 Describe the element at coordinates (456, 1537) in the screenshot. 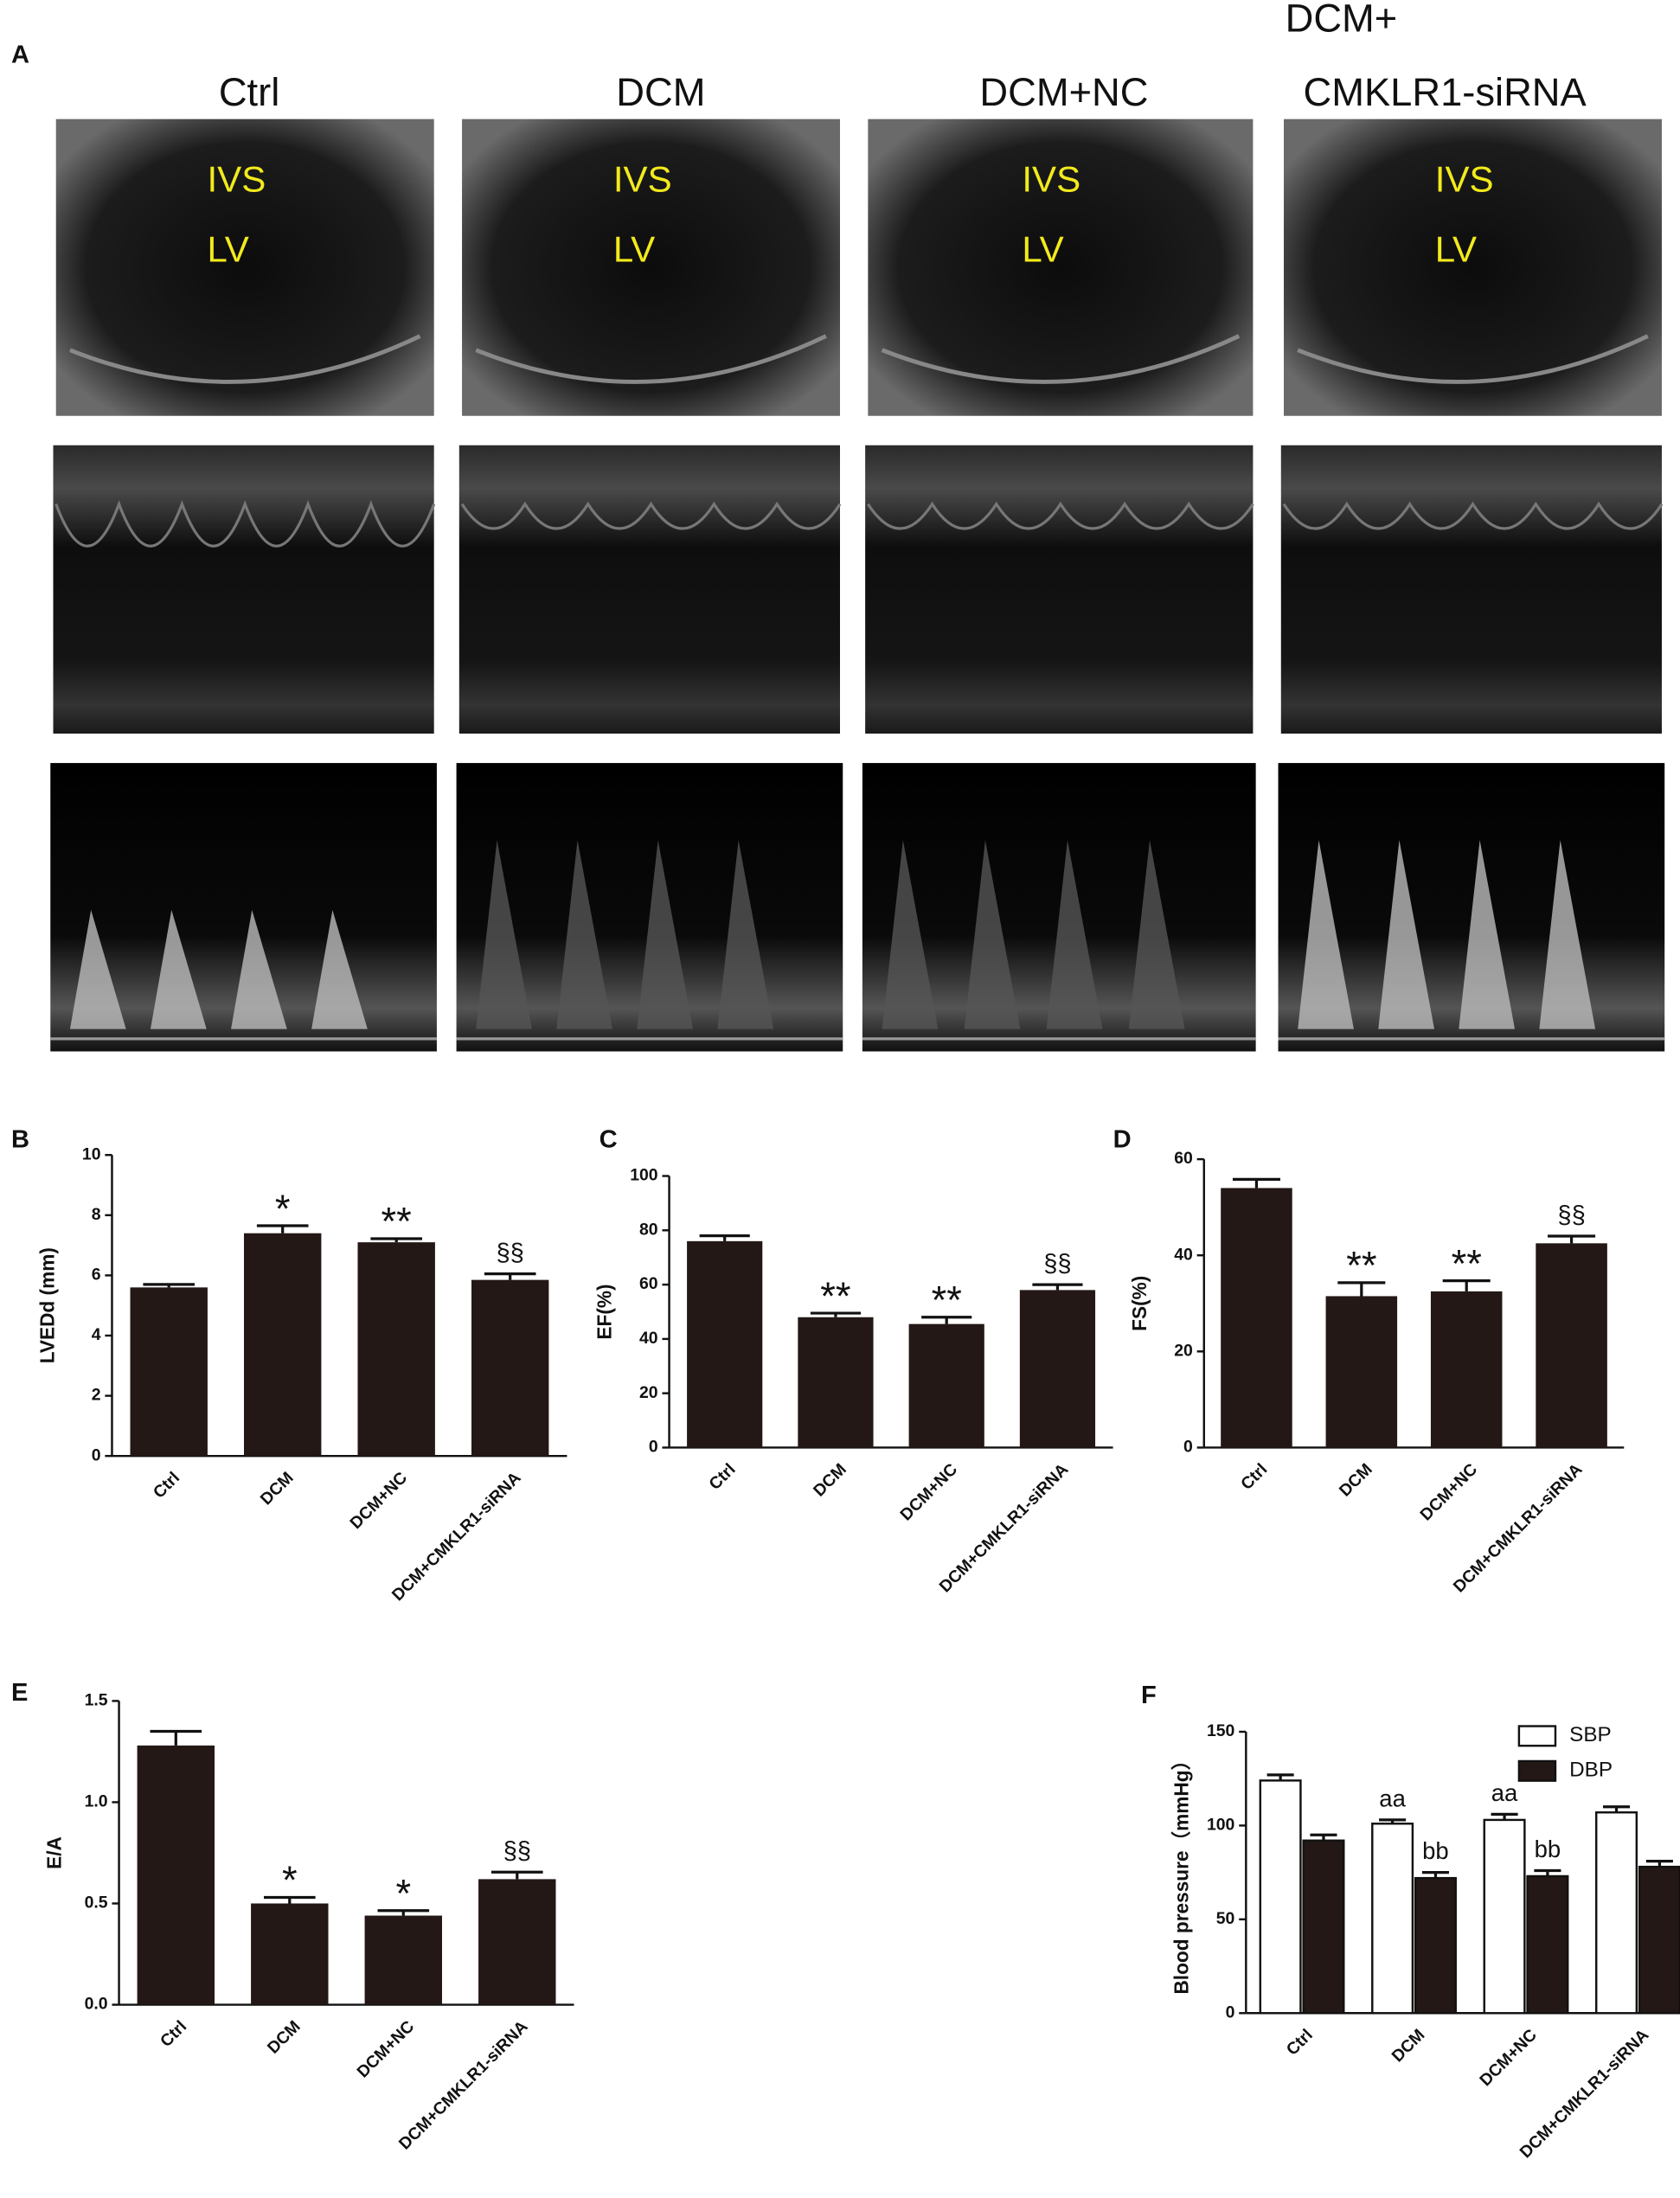

I see `x-tick-label: DCM+CMKLR1-siRNA` at that location.